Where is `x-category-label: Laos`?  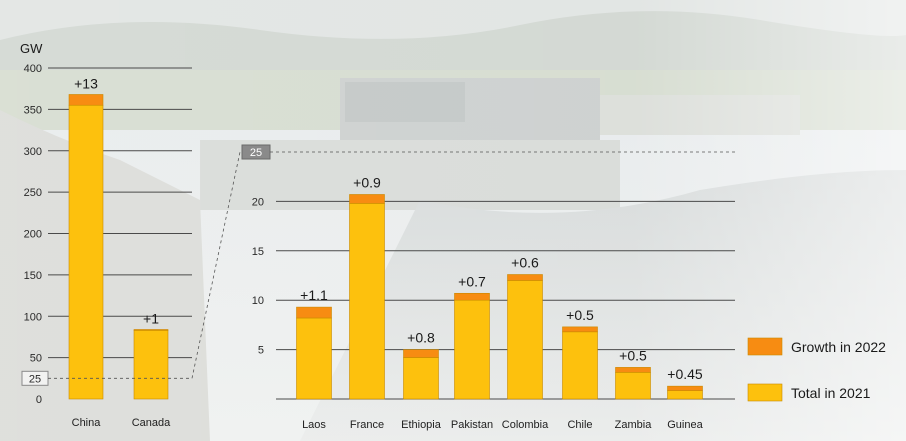 x-category-label: Laos is located at coordinates (314, 425).